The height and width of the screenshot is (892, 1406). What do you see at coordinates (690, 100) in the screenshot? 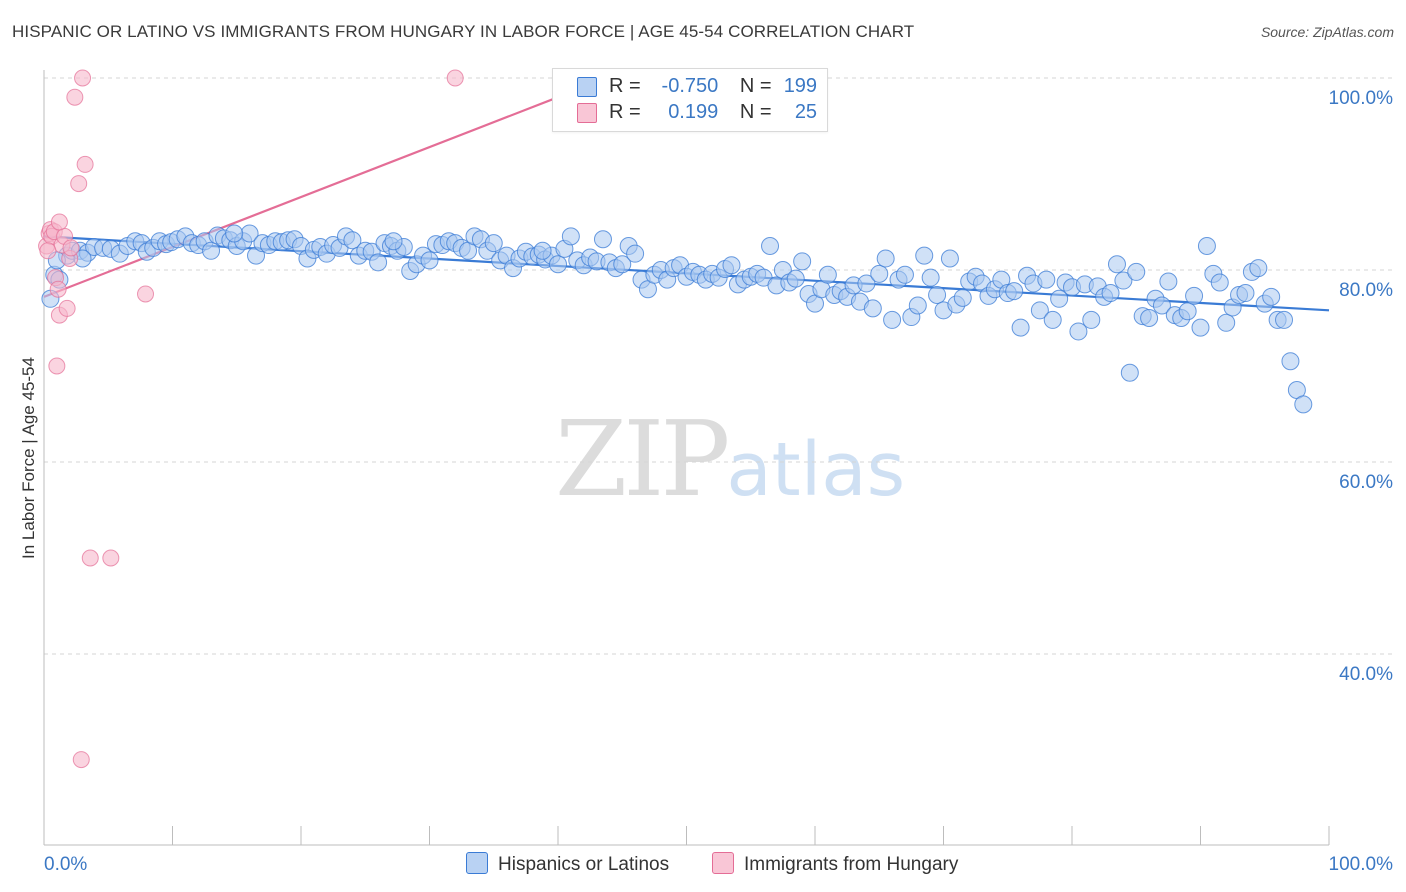
I see `stats-legend: R = -0.750 N = 199 R = 0.199 N = 25` at bounding box center [690, 100].